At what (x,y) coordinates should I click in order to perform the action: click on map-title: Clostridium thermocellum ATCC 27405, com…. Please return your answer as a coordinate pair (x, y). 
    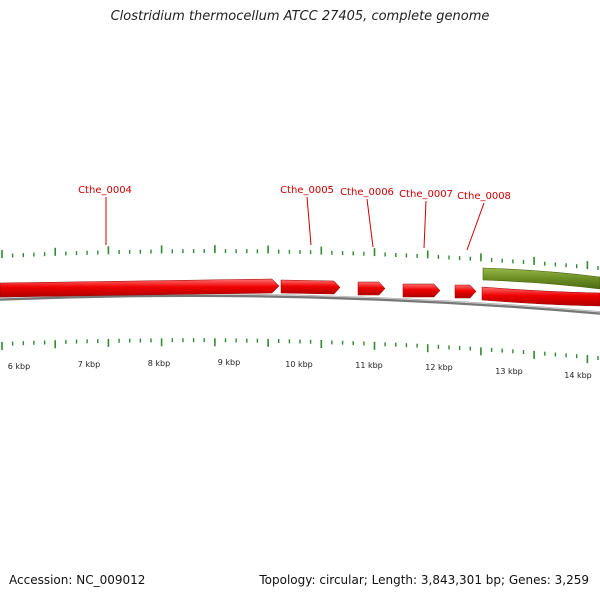
    Looking at the image, I should click on (300, 16).